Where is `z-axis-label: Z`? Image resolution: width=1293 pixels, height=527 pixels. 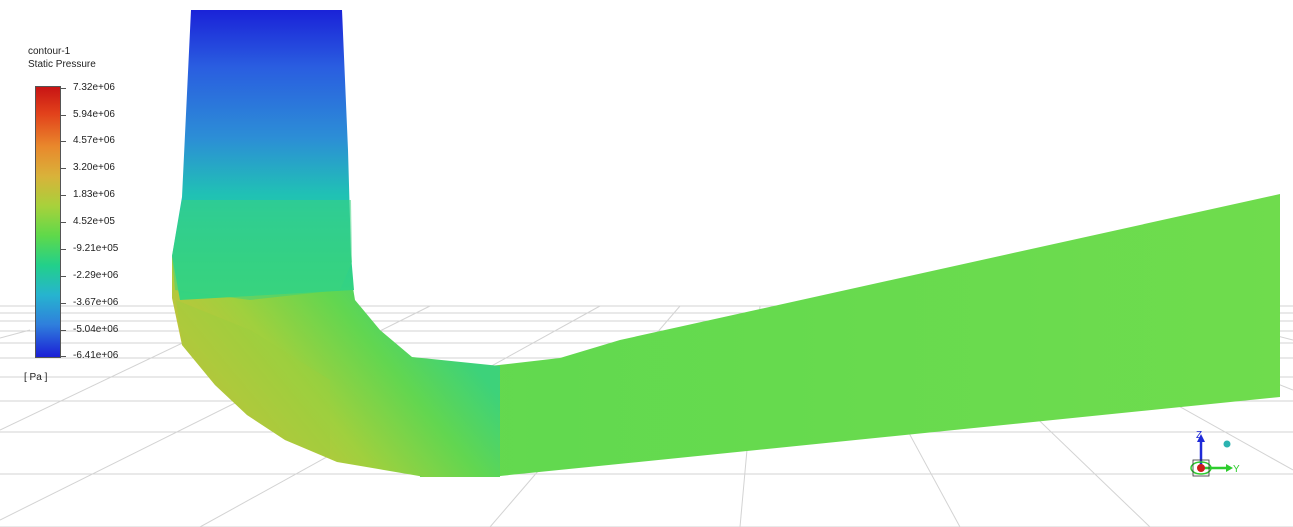
z-axis-label: Z is located at coordinates (1199, 435).